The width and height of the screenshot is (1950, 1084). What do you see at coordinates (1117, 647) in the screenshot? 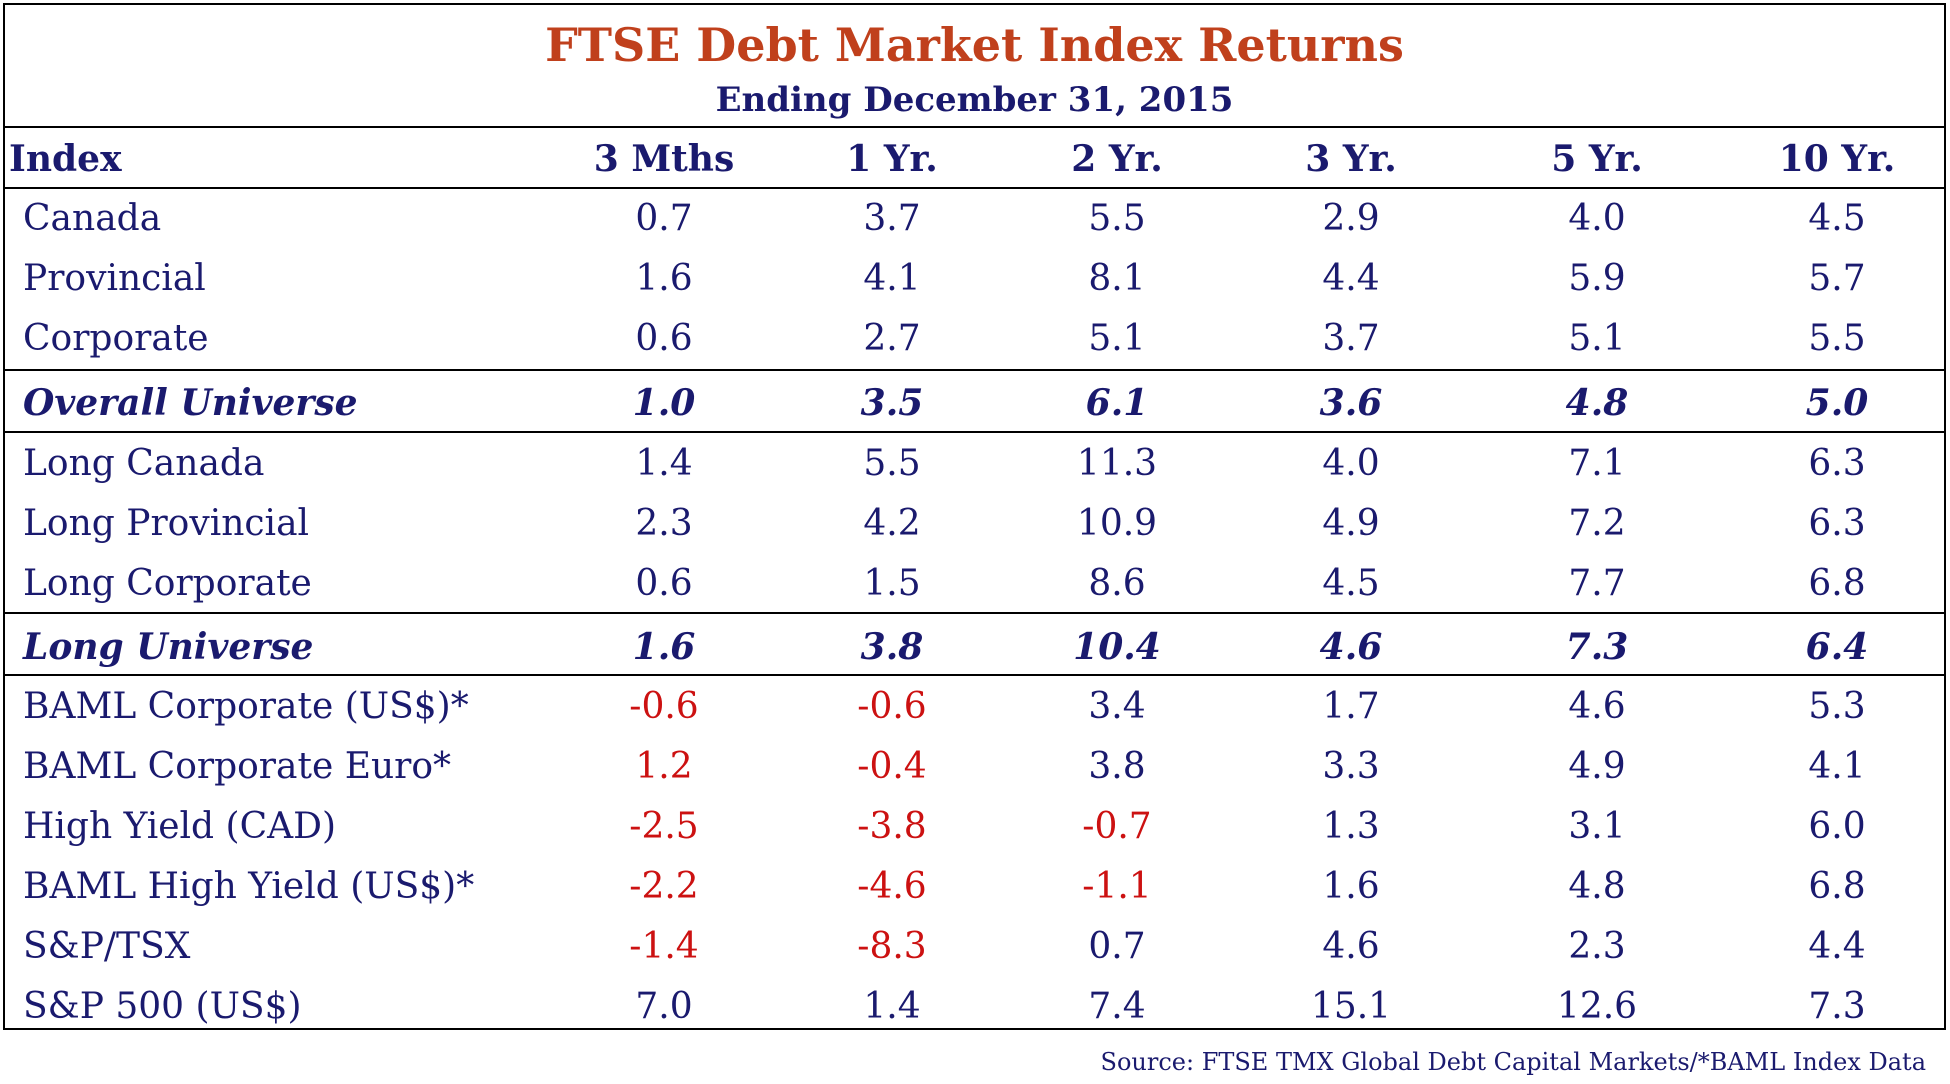
I see `value-cell: 10.4` at bounding box center [1117, 647].